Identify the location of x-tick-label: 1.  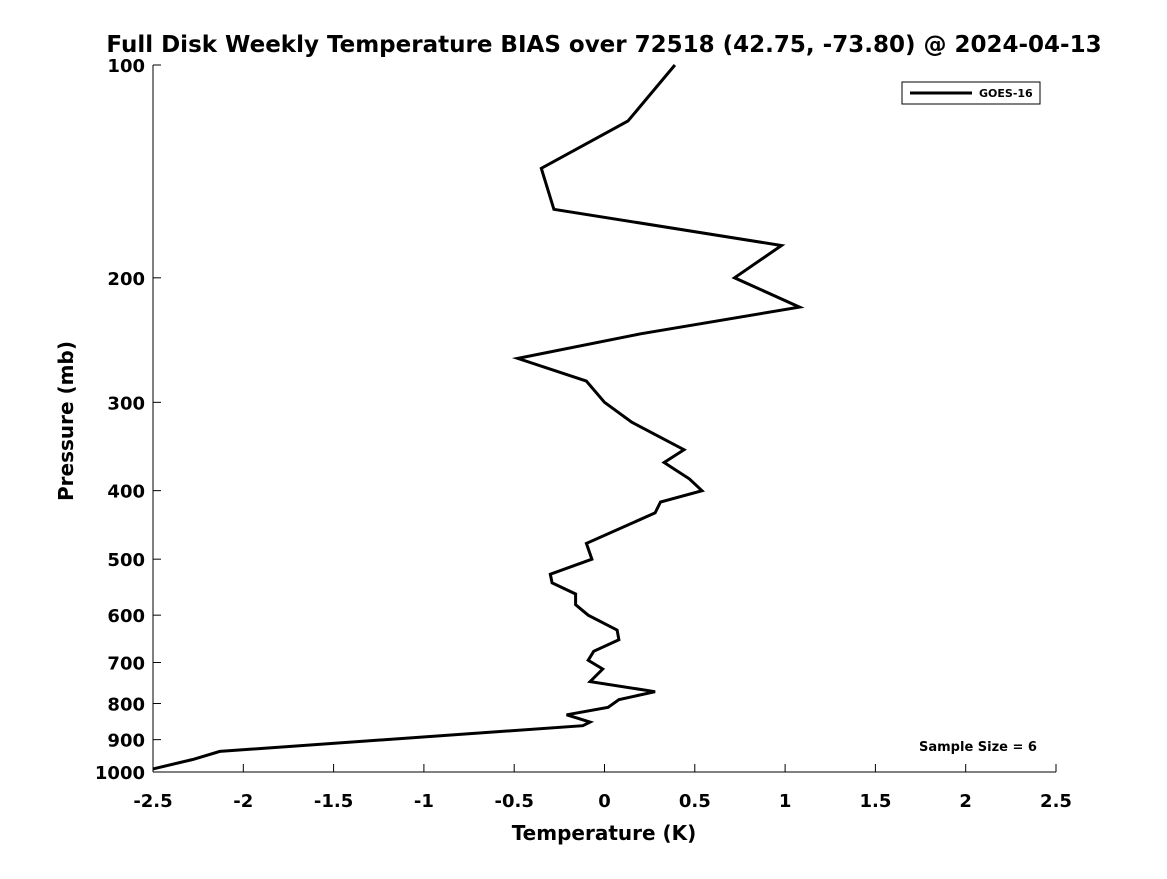
(785, 801).